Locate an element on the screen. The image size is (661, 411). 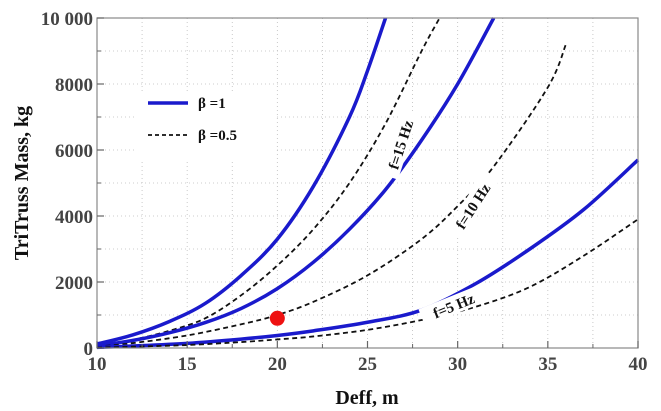
y-tick-label: 0 is located at coordinates (89, 349).